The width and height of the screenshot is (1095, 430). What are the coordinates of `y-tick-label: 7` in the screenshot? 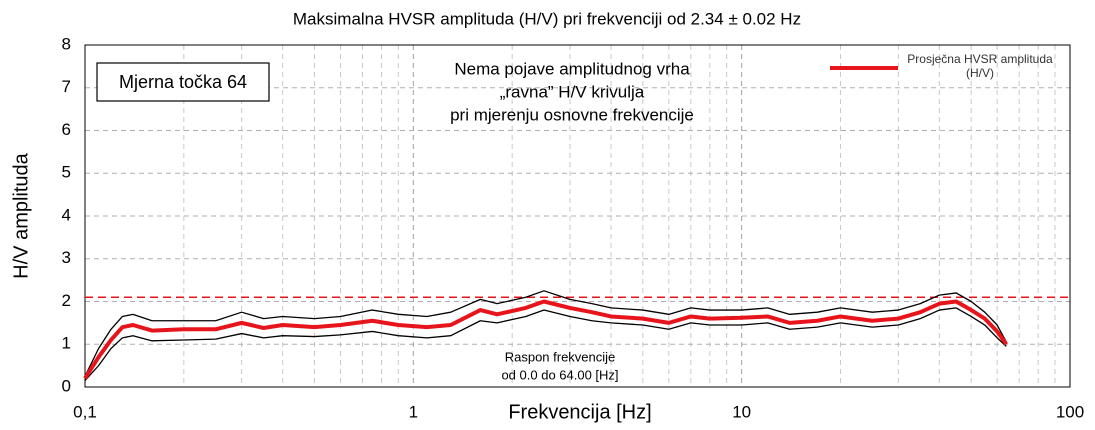 It's located at (66, 86).